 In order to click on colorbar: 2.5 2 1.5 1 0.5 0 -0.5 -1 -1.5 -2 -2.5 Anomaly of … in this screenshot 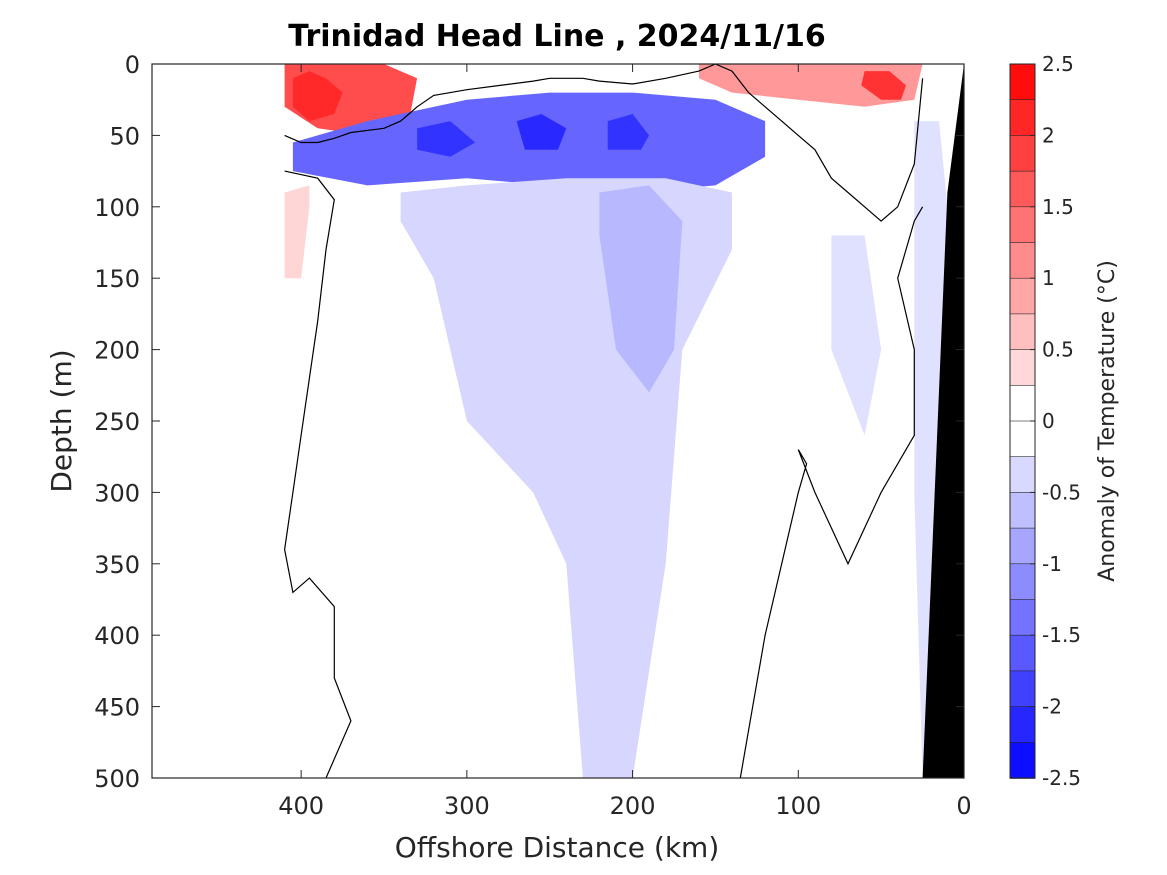, I will do `click(1064, 421)`.